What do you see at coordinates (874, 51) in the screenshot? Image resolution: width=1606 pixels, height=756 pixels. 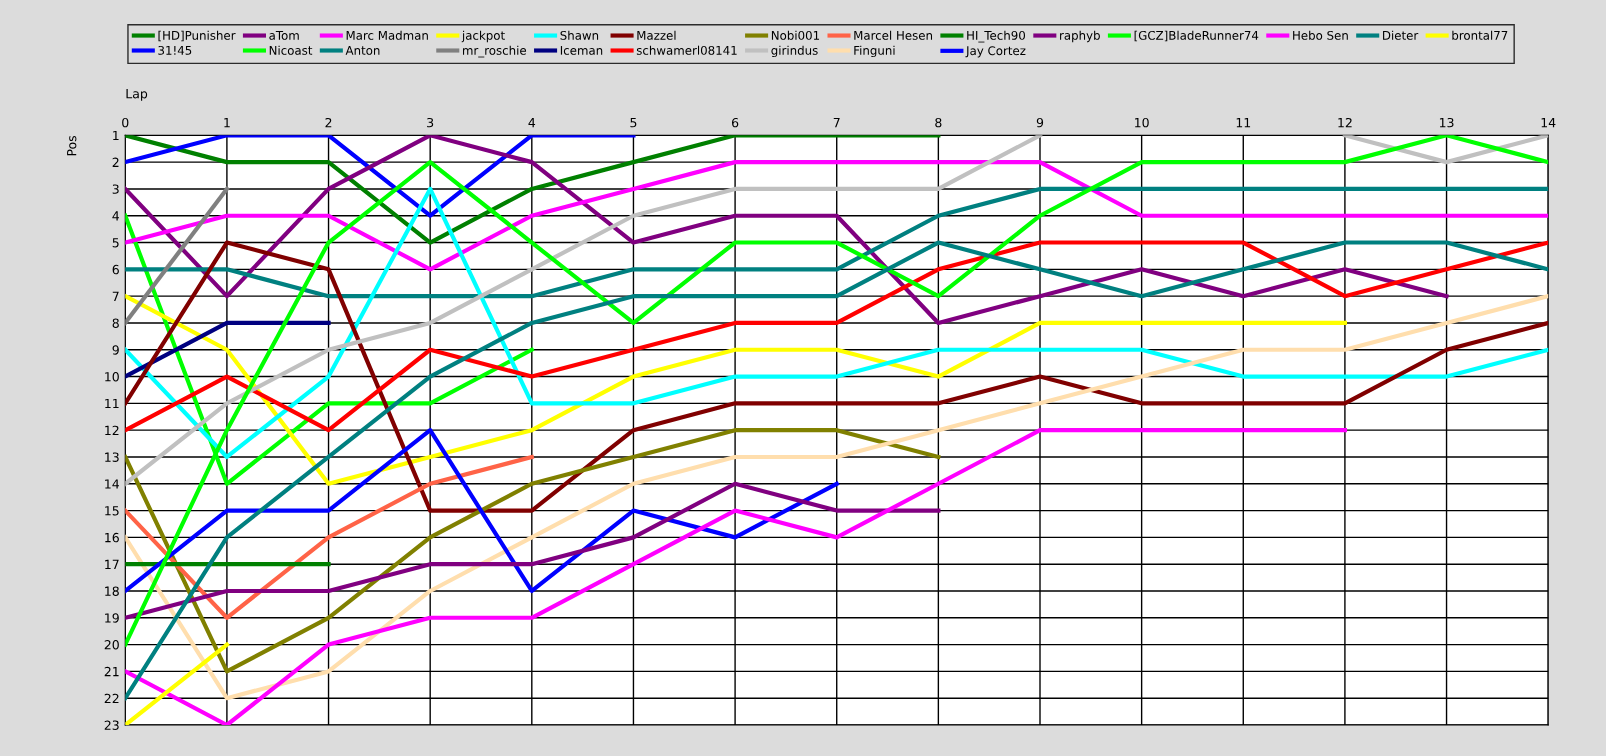 I see `legend-label: Finguni` at bounding box center [874, 51].